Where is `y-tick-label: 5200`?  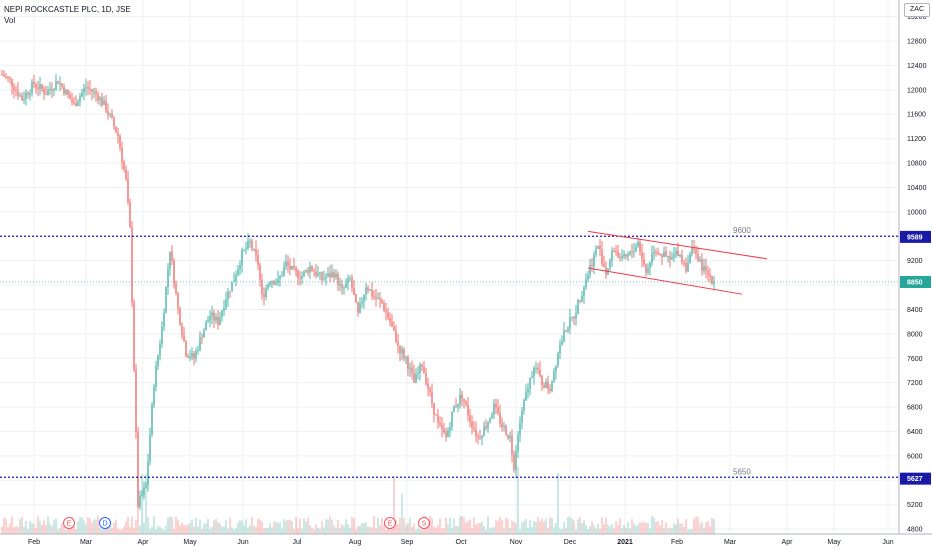 y-tick-label: 5200 is located at coordinates (915, 505).